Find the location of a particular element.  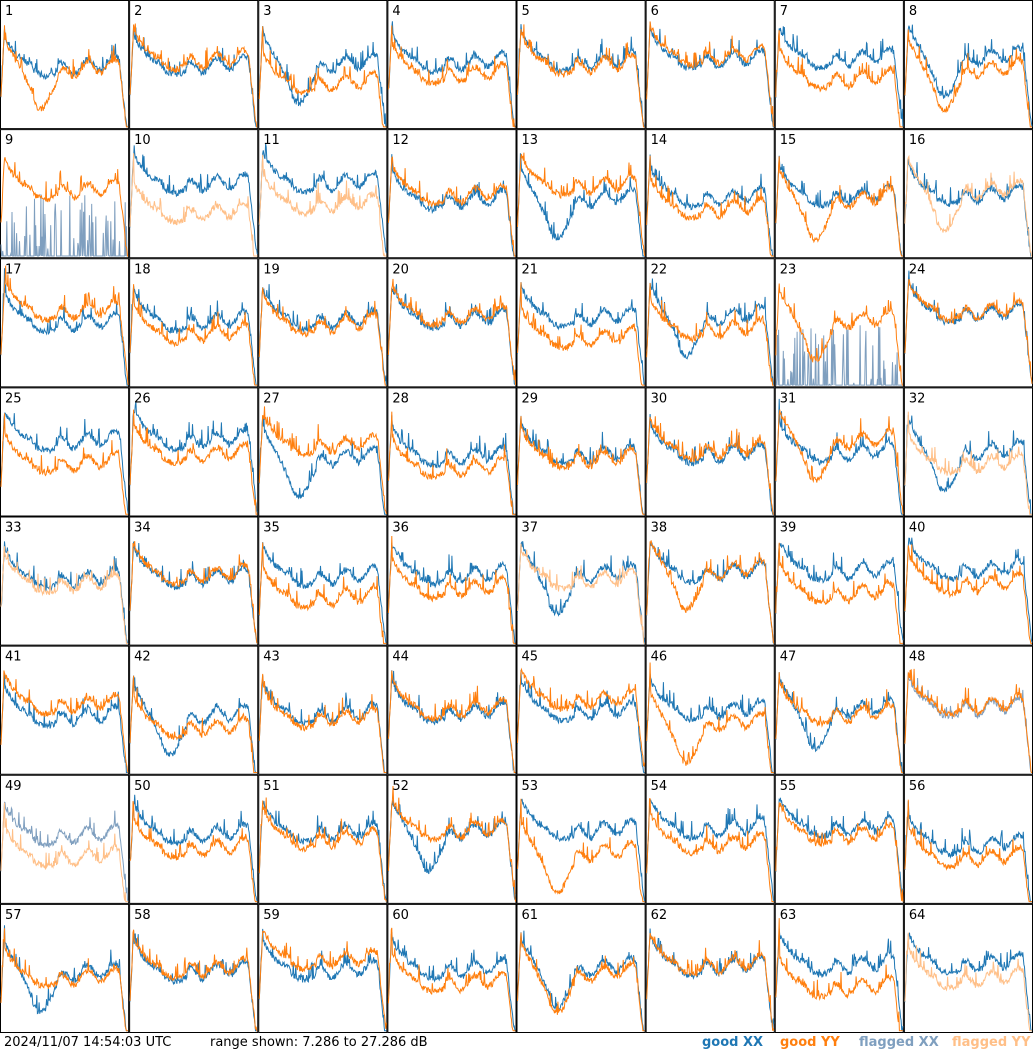

panel-label: 2 is located at coordinates (138, 11).